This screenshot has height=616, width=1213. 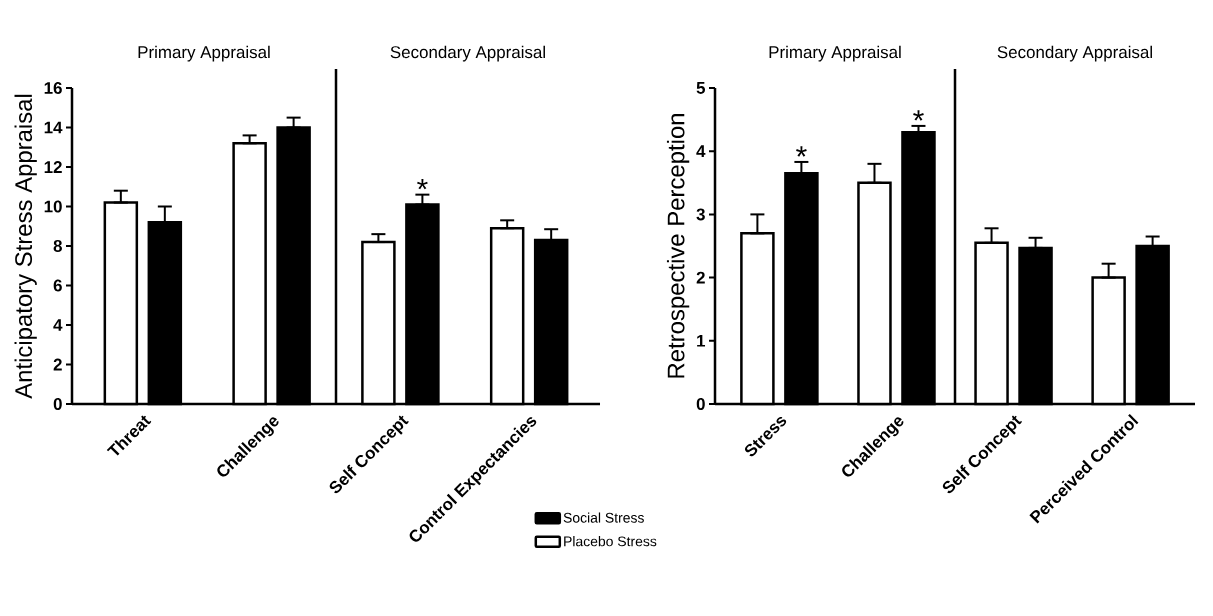 What do you see at coordinates (603, 517) in the screenshot?
I see `legend-label: Social Stress` at bounding box center [603, 517].